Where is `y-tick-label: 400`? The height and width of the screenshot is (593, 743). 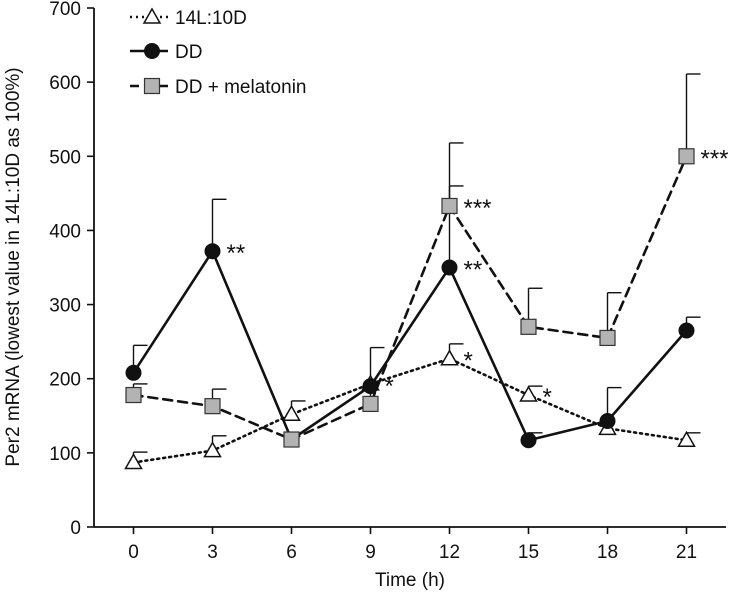
y-tick-label: 400 is located at coordinates (65, 231).